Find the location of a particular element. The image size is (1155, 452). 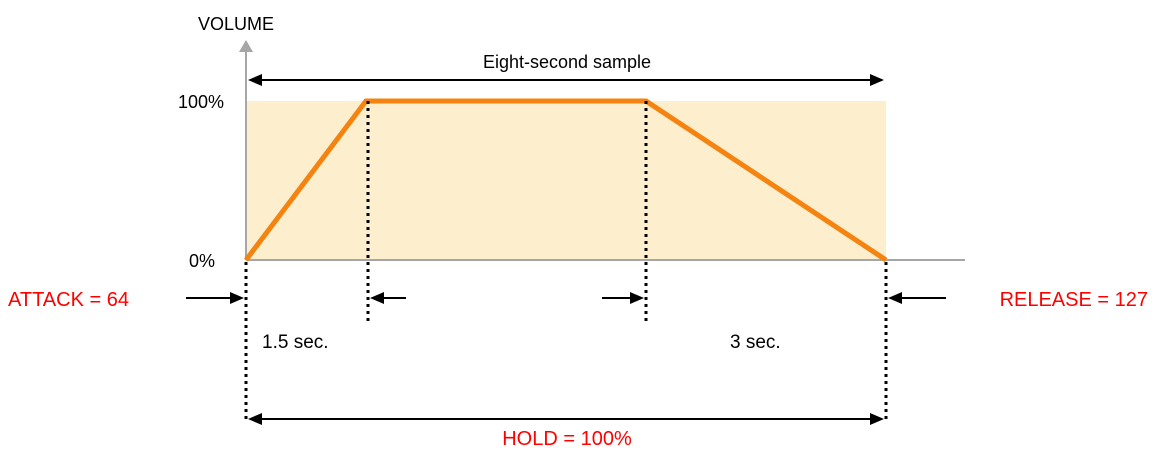

attack-time-label: 1.5 sec. is located at coordinates (295, 342).